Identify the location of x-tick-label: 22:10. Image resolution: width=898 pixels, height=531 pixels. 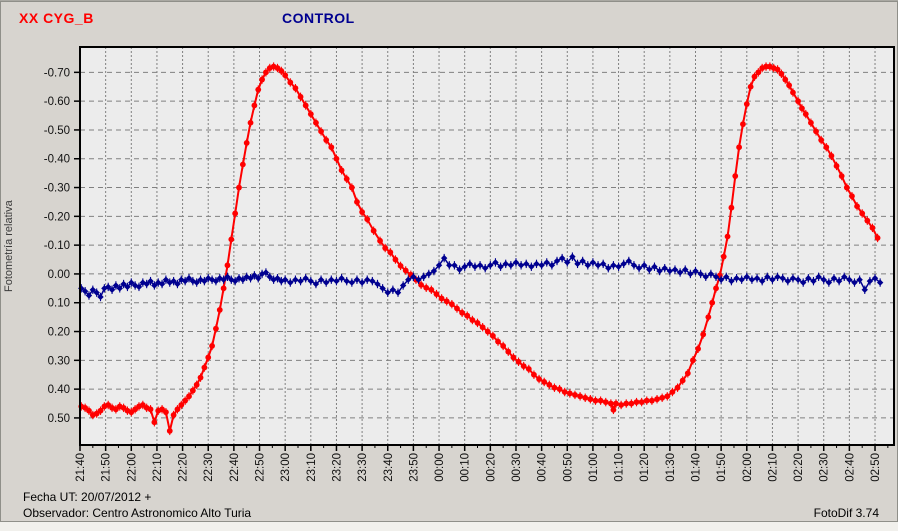
(158, 467).